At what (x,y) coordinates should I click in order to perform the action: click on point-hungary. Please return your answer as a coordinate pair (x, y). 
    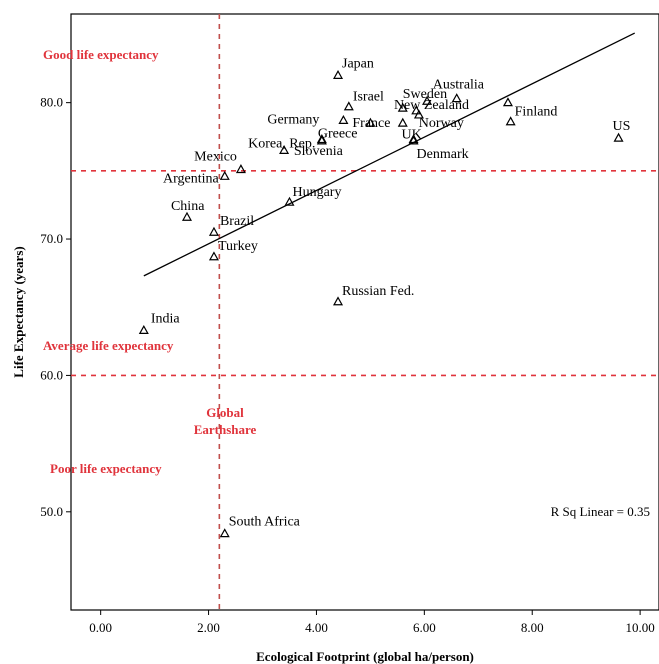
    Looking at the image, I should click on (289, 201).